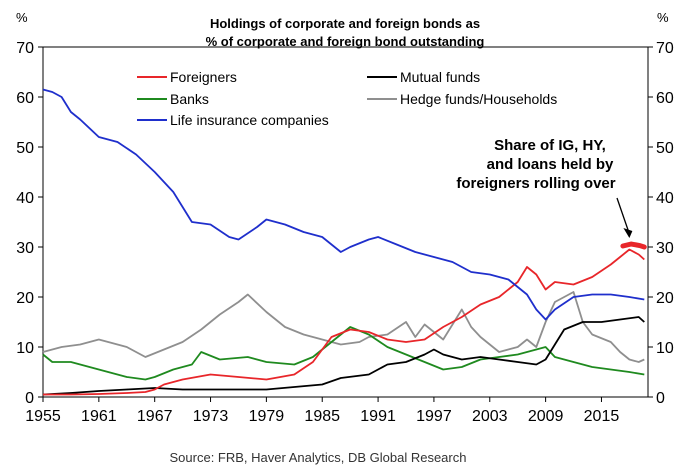 This screenshot has width=684, height=468. Describe the element at coordinates (665, 298) in the screenshot. I see `y-tick-label-right-20: 20` at that location.